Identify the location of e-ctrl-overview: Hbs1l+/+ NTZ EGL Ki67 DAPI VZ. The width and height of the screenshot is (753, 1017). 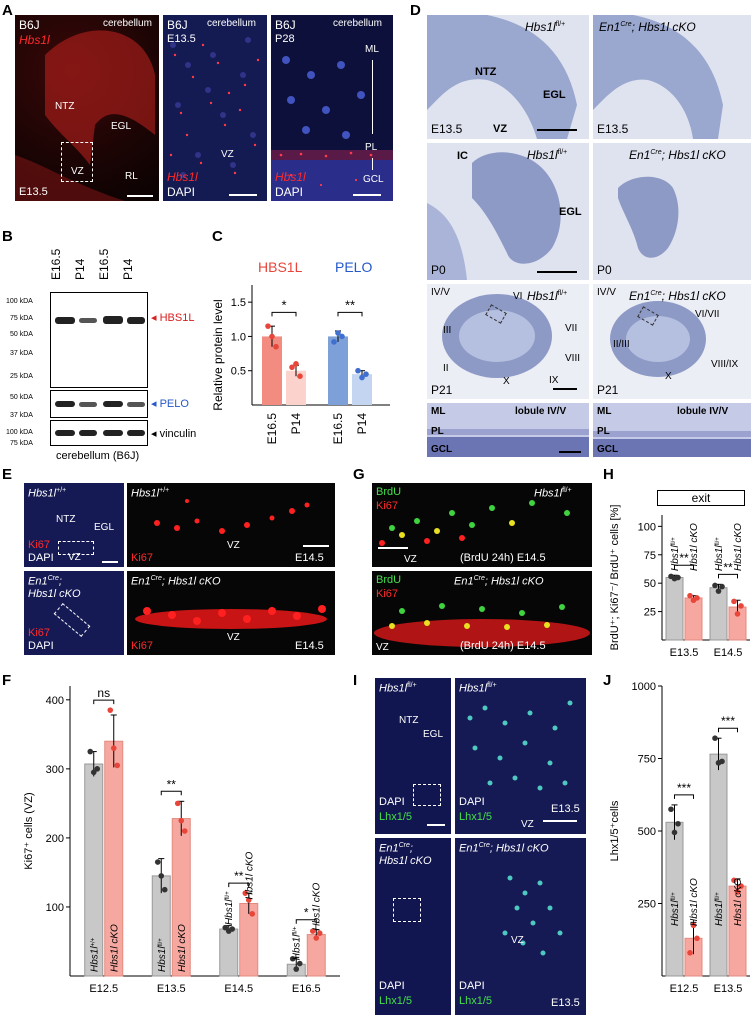
(74, 525).